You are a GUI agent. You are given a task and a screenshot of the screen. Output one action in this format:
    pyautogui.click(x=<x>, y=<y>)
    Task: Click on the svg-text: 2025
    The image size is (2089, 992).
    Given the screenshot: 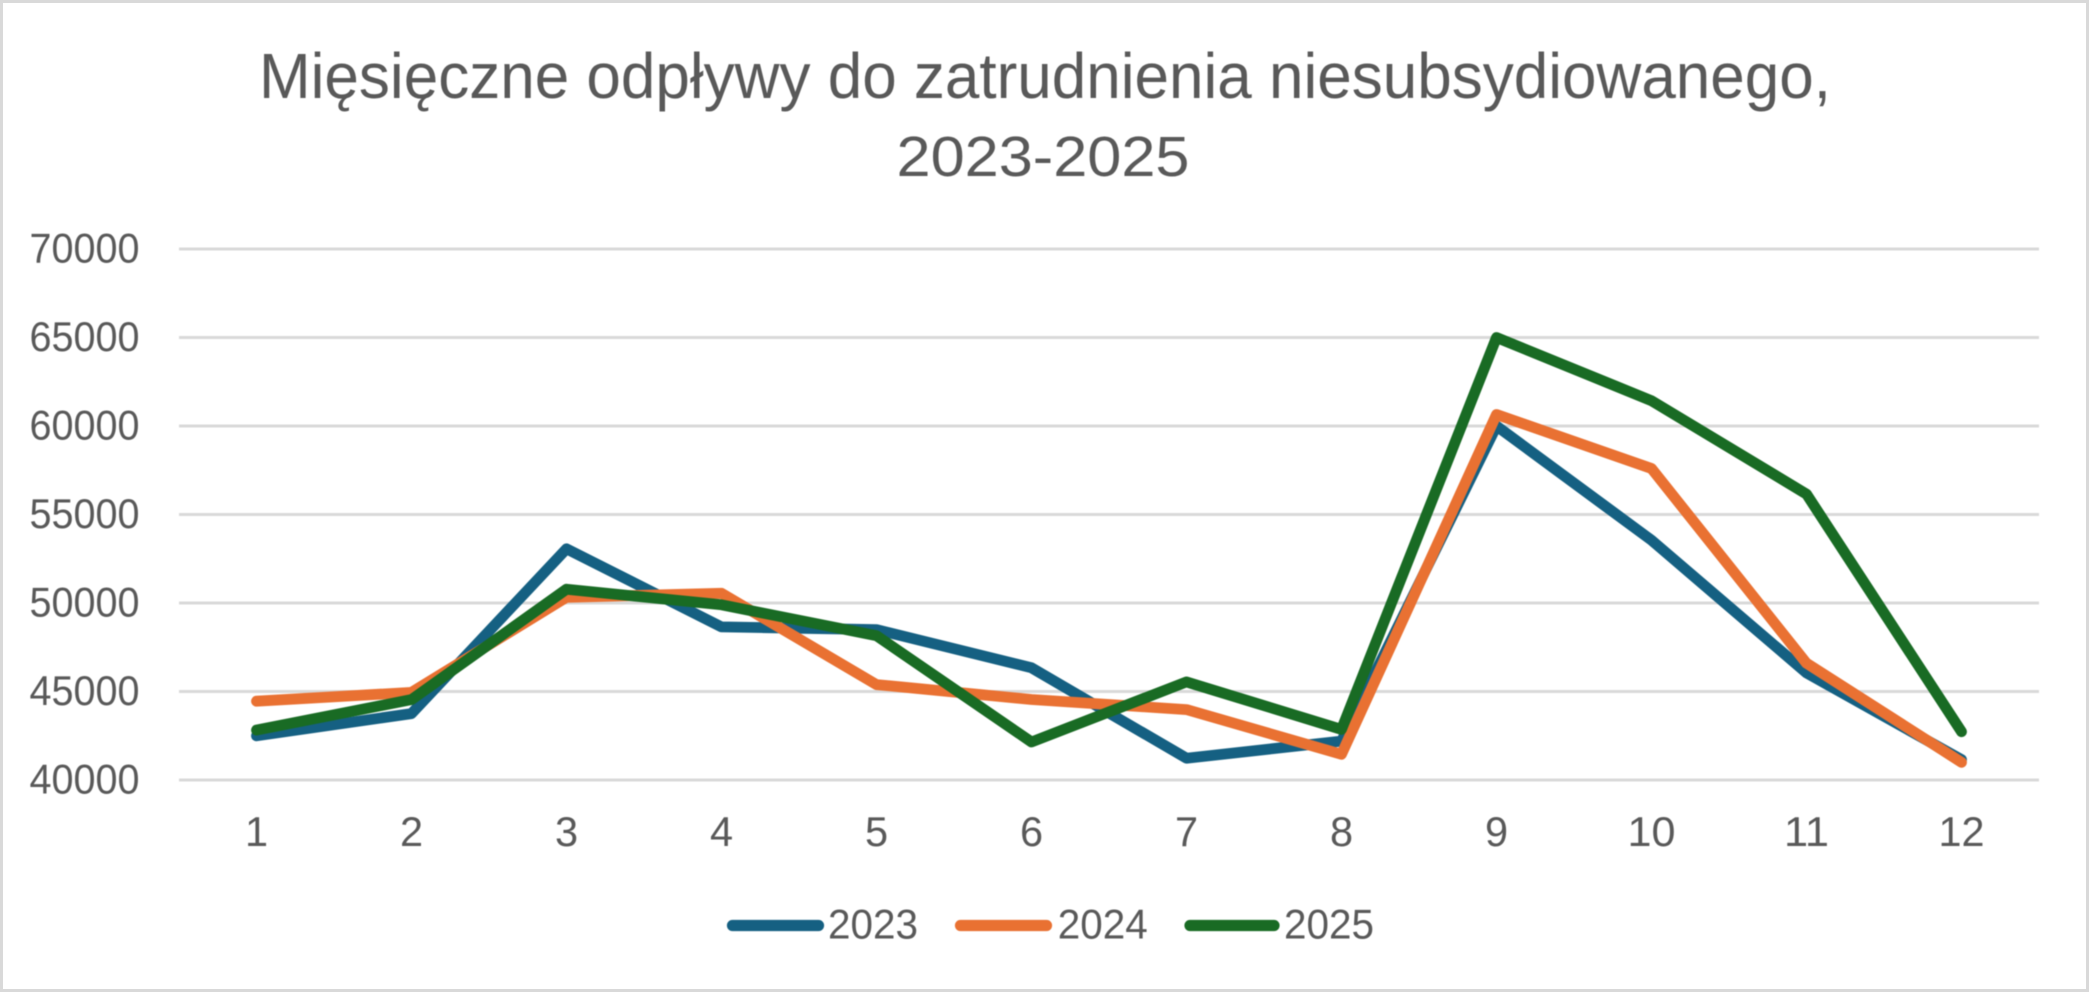 What is the action you would take?
    pyautogui.click(x=1329, y=924)
    